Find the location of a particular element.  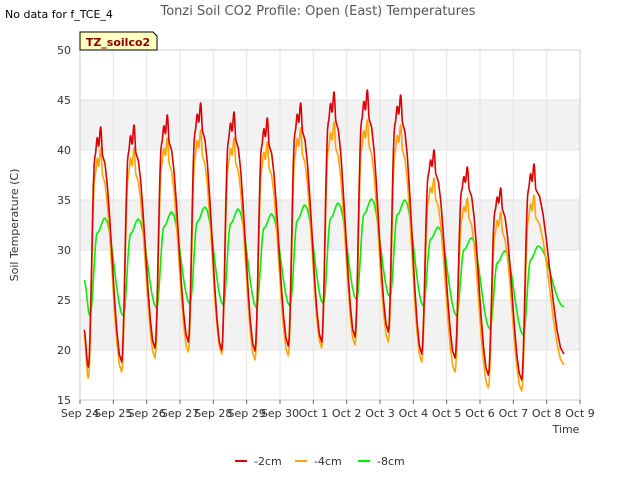

x-tick-label: Oct 1 is located at coordinates (314, 413).